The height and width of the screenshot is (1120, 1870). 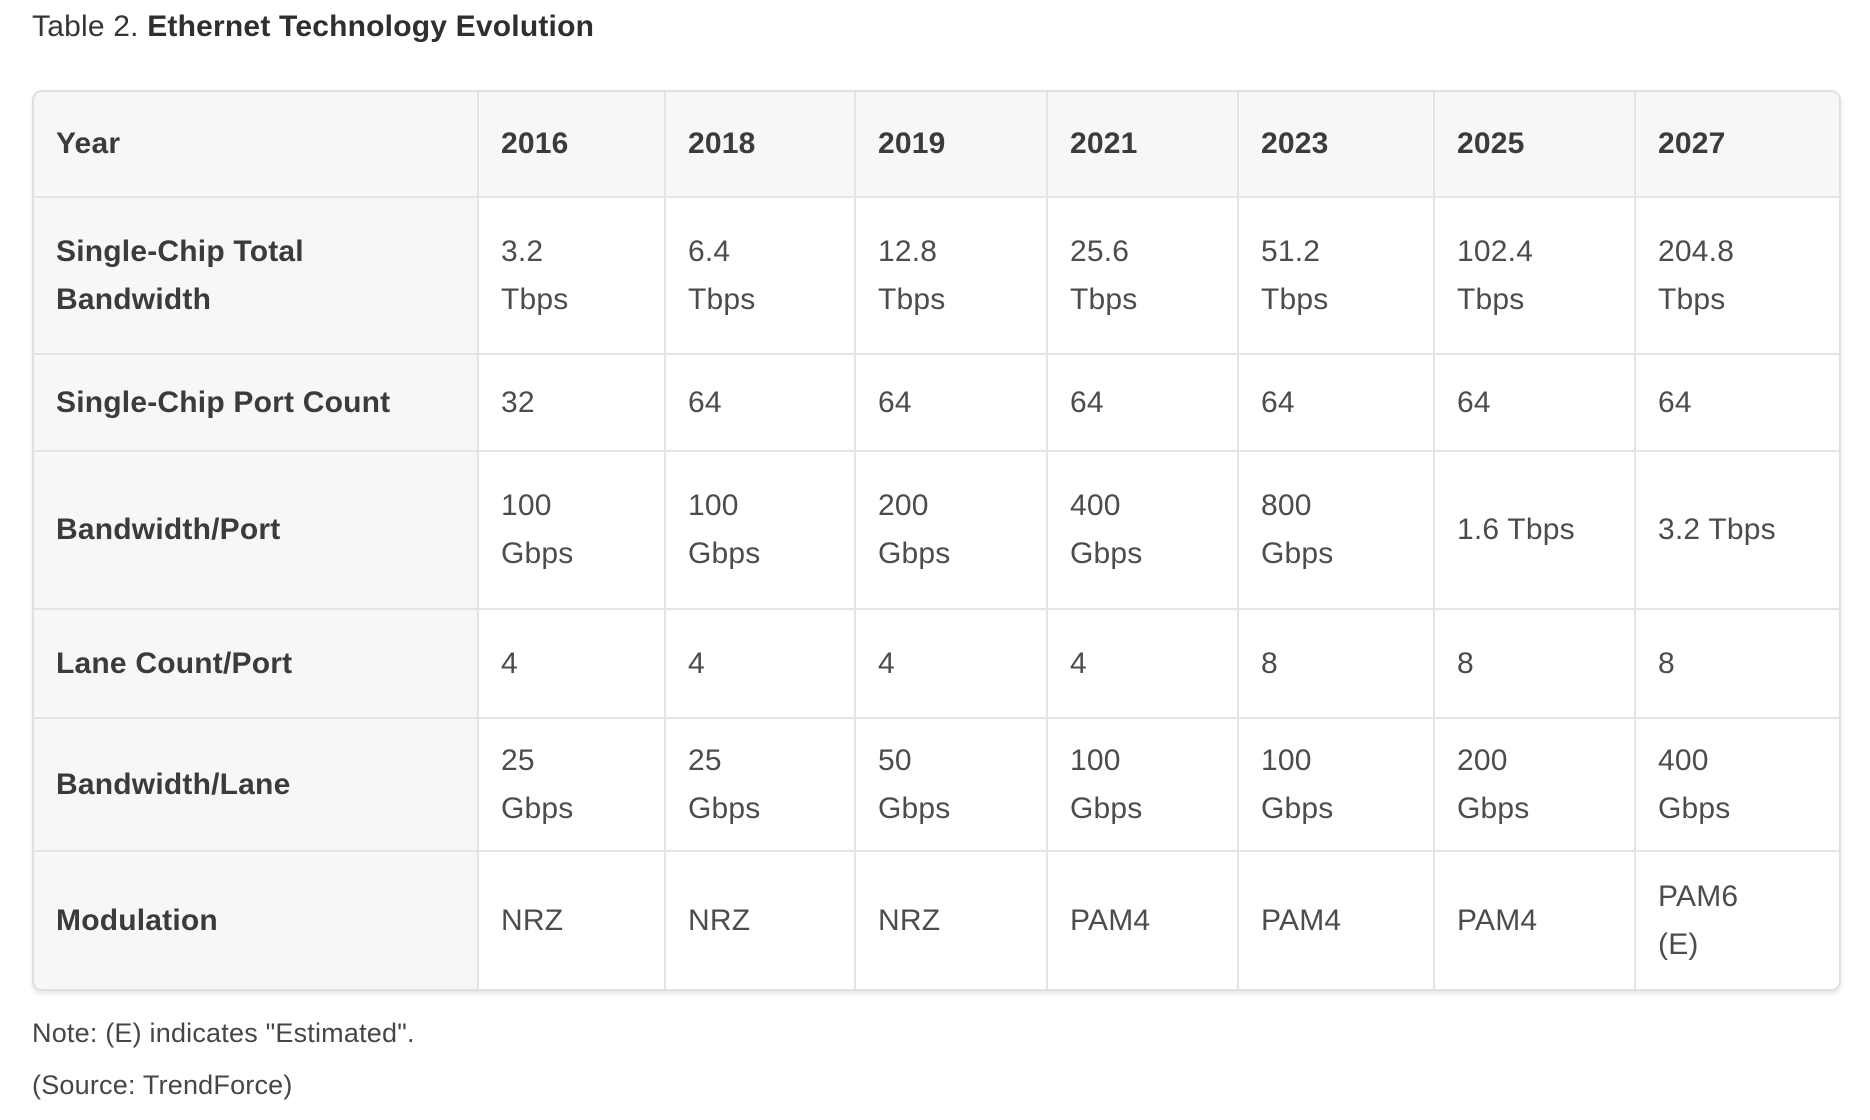 What do you see at coordinates (371, 26) in the screenshot?
I see `title-main: Ethernet Technology Evolution` at bounding box center [371, 26].